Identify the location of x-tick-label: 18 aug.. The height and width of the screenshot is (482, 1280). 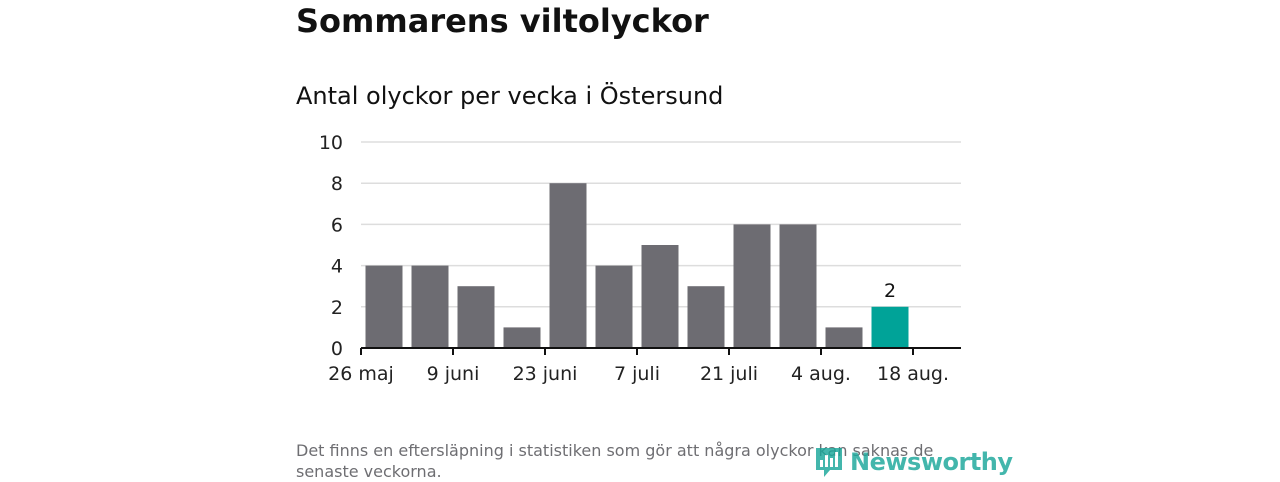
(913, 374).